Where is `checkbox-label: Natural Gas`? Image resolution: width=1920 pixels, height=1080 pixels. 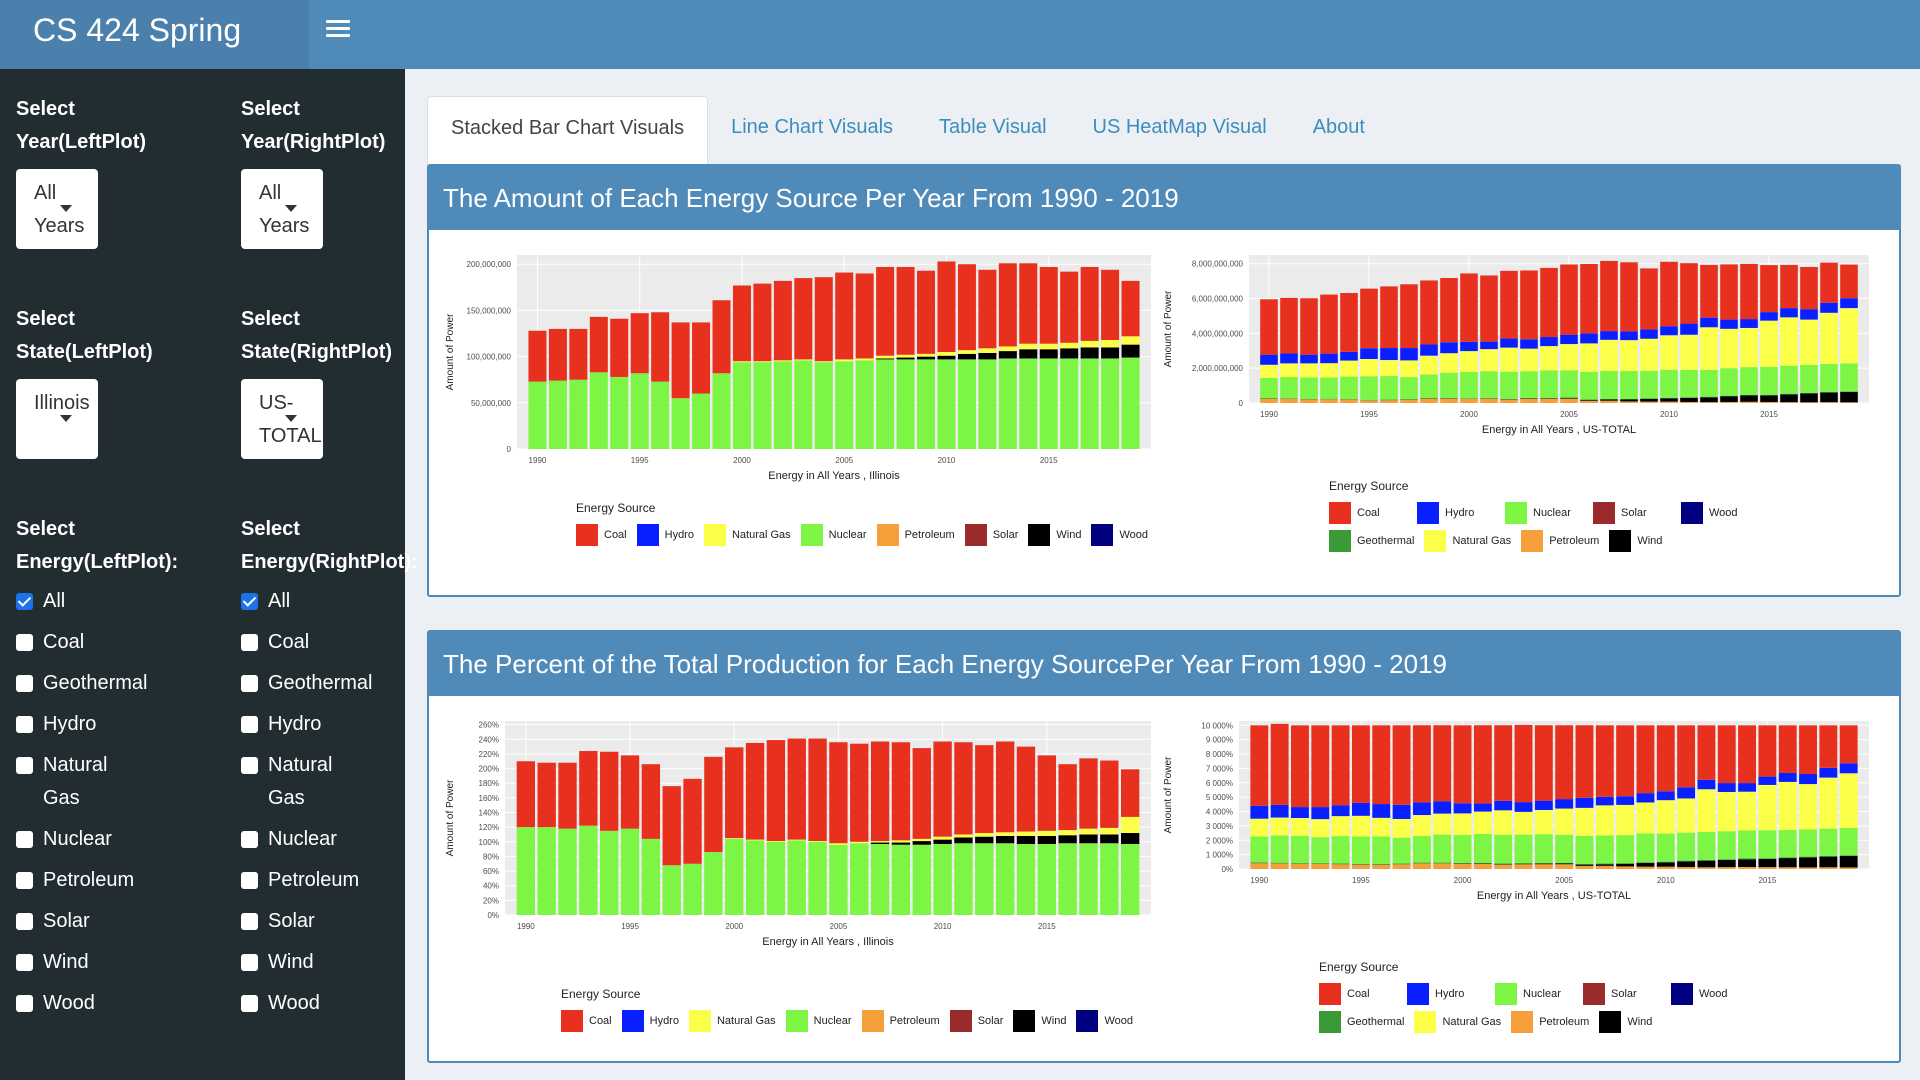
checkbox-label: Natural Gas is located at coordinates (300, 781).